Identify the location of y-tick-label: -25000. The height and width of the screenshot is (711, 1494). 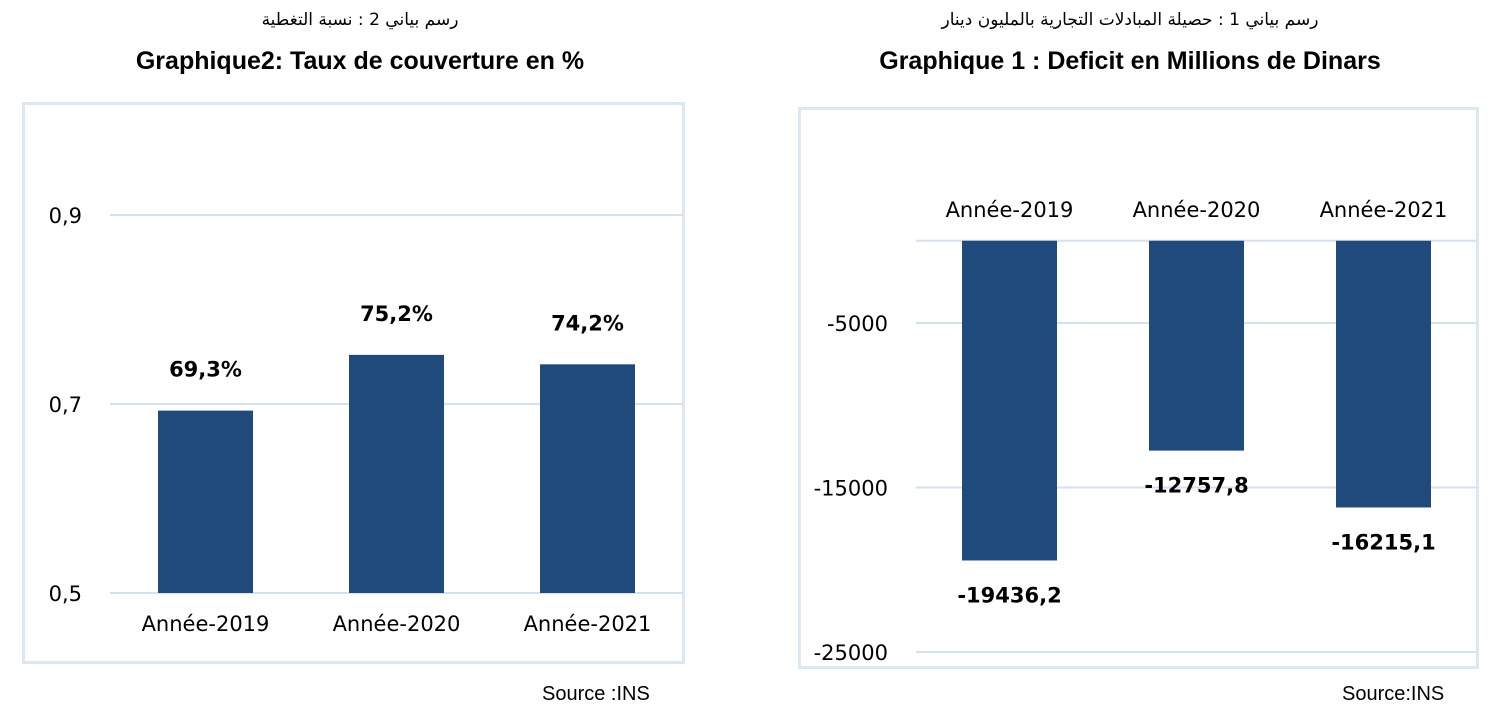
(851, 653).